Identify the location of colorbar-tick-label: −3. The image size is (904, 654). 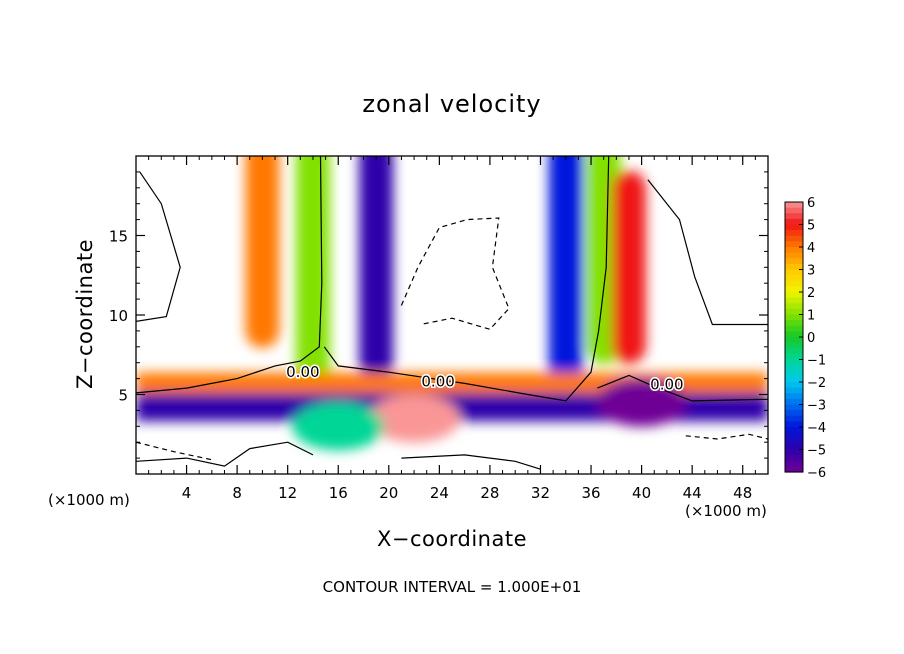
(816, 406).